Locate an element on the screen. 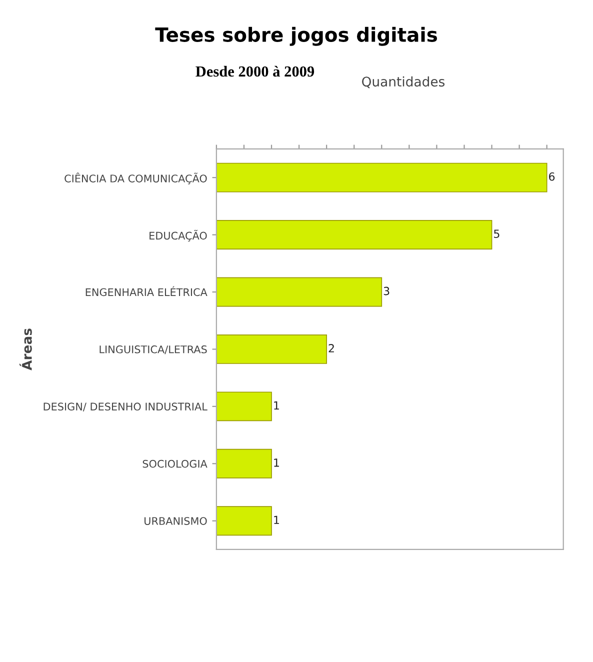  data-label: 2 is located at coordinates (331, 348).